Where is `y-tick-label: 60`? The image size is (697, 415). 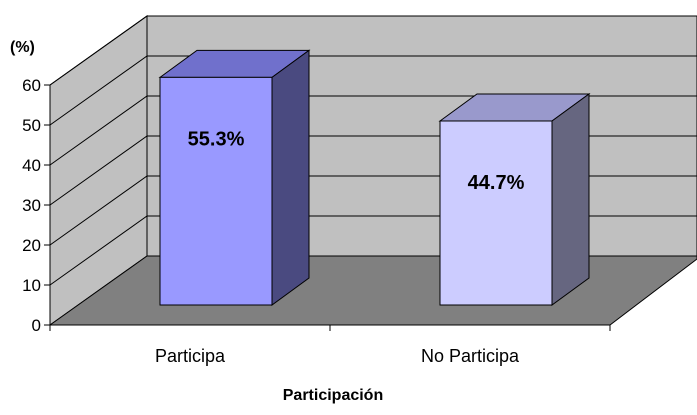 y-tick-label: 60 is located at coordinates (31, 85).